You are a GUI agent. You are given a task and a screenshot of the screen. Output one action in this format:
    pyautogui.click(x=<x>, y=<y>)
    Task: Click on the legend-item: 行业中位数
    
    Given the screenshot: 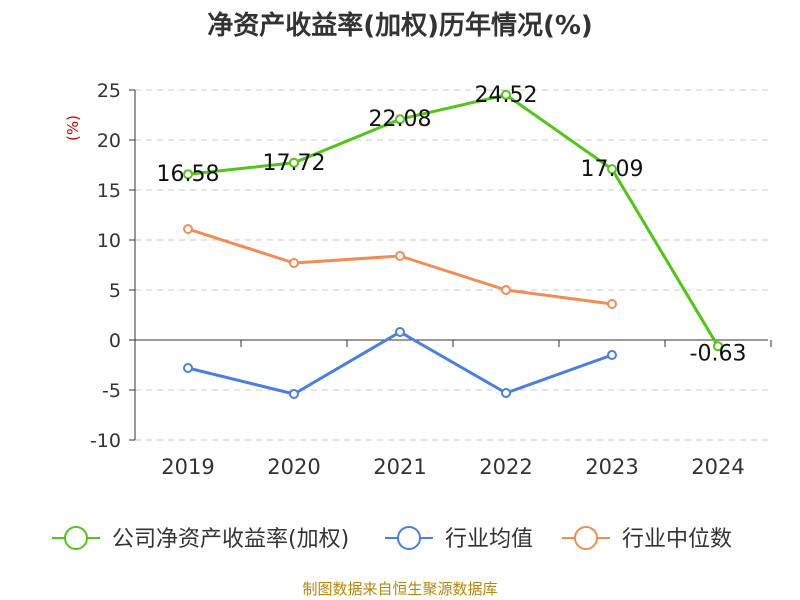 What is the action you would take?
    pyautogui.click(x=647, y=539)
    